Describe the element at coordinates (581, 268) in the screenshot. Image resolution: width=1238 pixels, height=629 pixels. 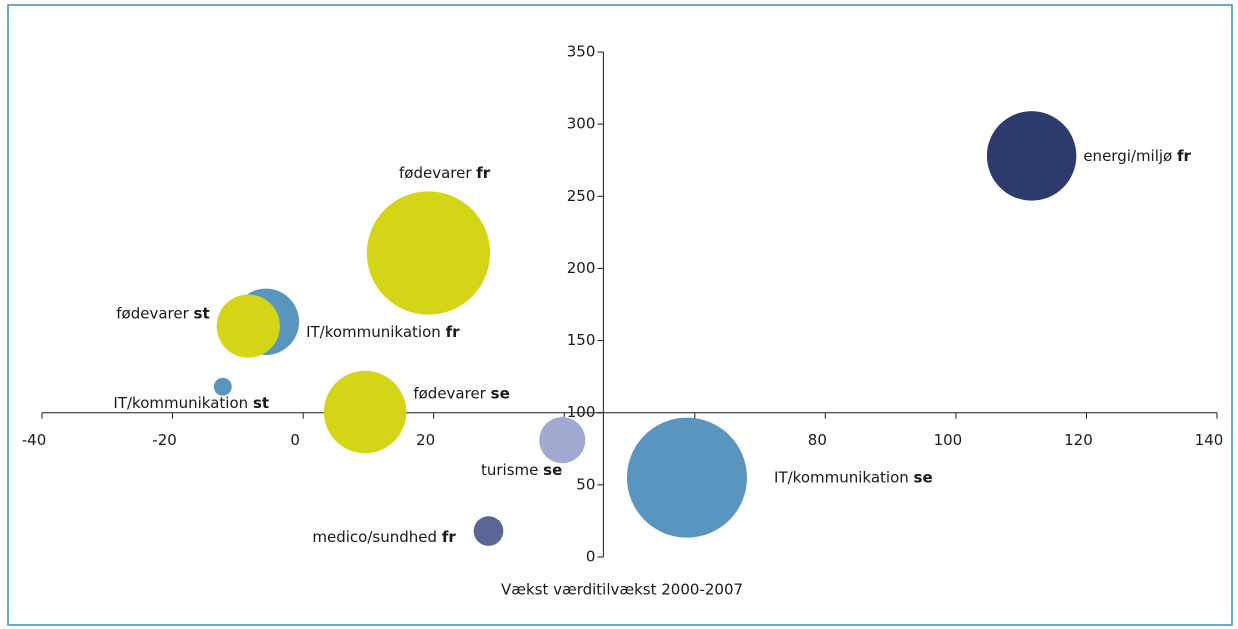
I see `y-tick-label: 200` at that location.